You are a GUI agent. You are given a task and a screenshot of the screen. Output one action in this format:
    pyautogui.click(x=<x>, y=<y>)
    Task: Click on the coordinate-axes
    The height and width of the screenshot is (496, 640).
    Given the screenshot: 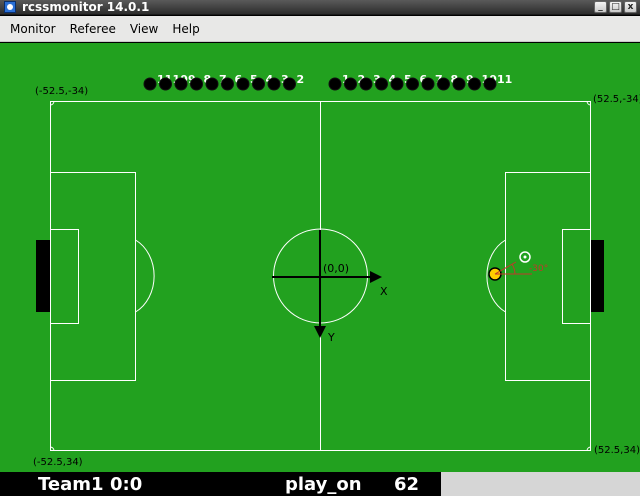 What is the action you would take?
    pyautogui.click(x=327, y=284)
    